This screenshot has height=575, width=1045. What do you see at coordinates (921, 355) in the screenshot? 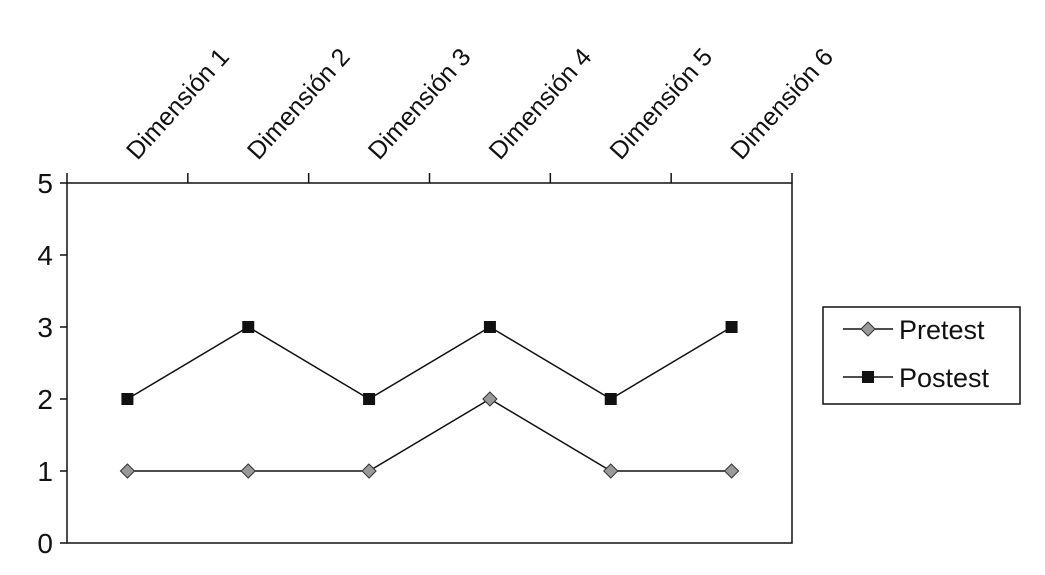
I see `legend` at bounding box center [921, 355].